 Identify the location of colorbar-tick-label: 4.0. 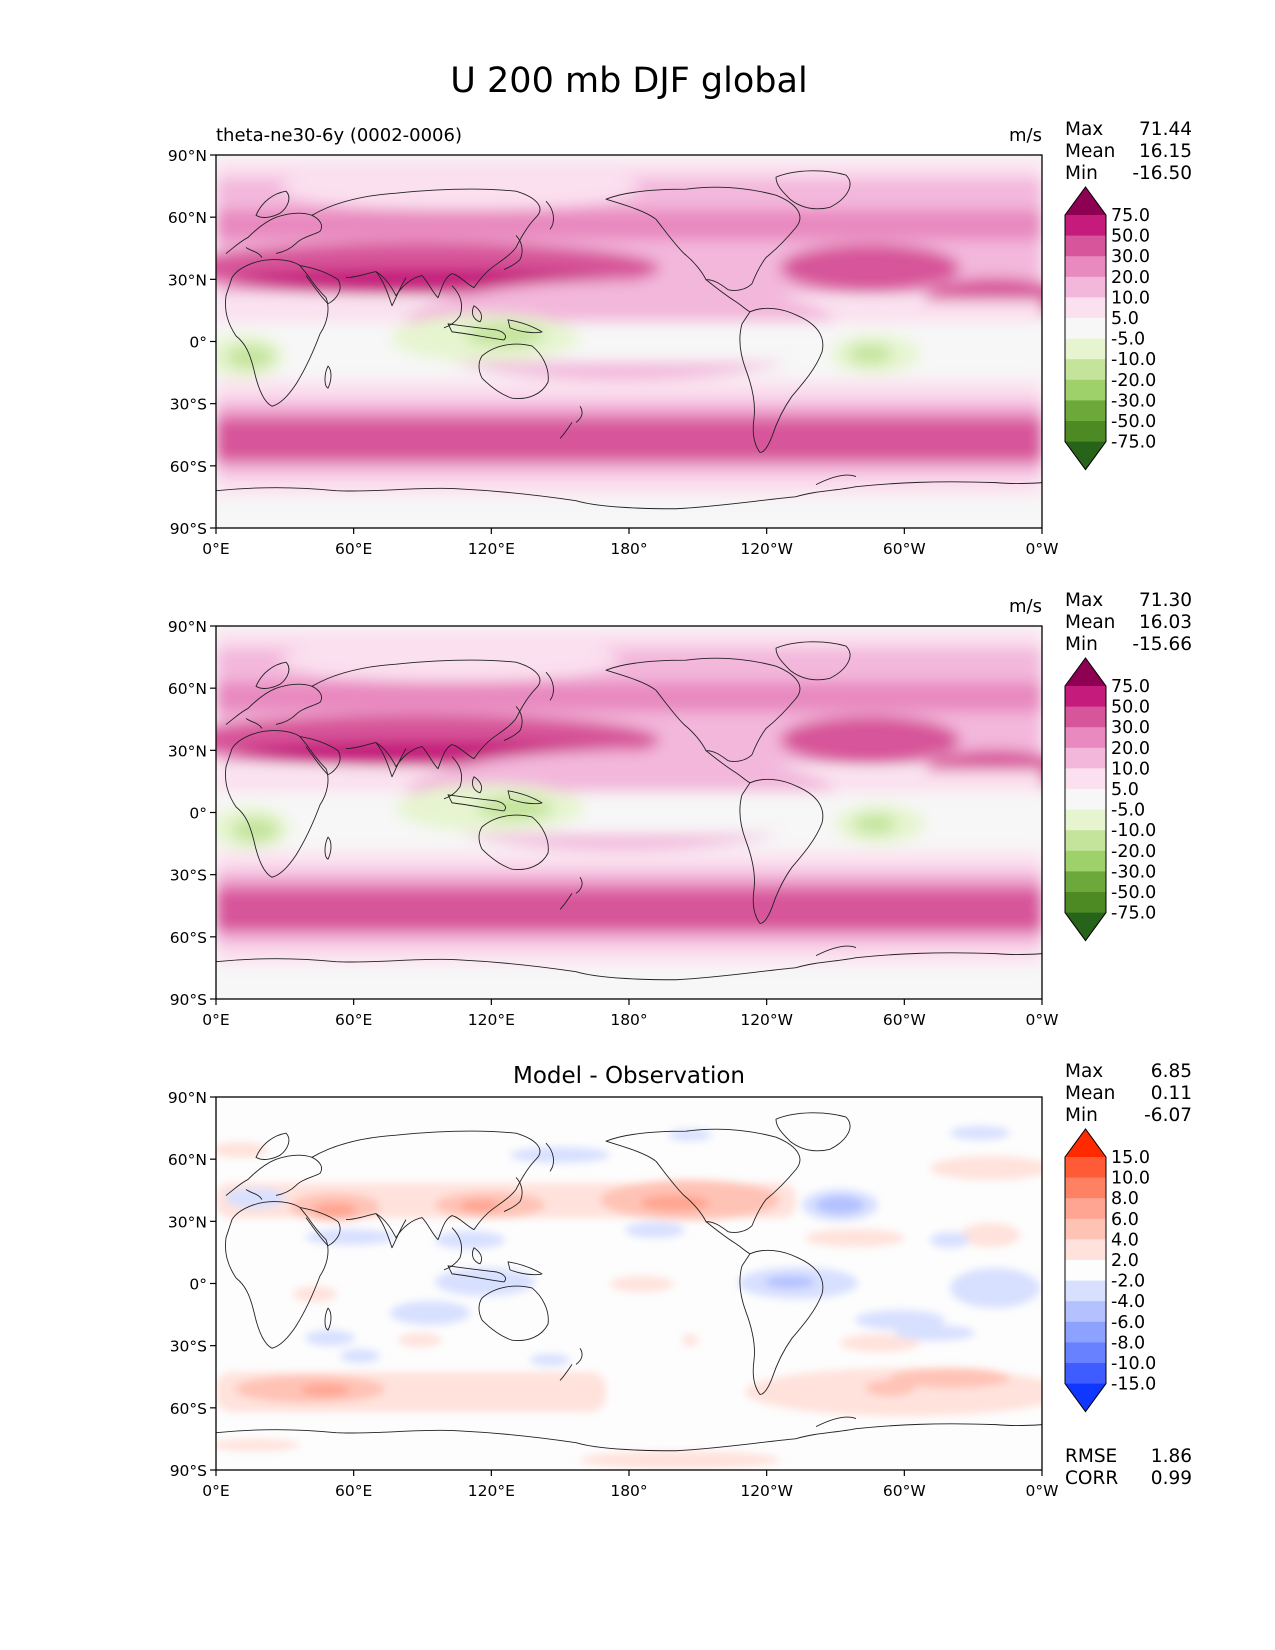
(1125, 1240).